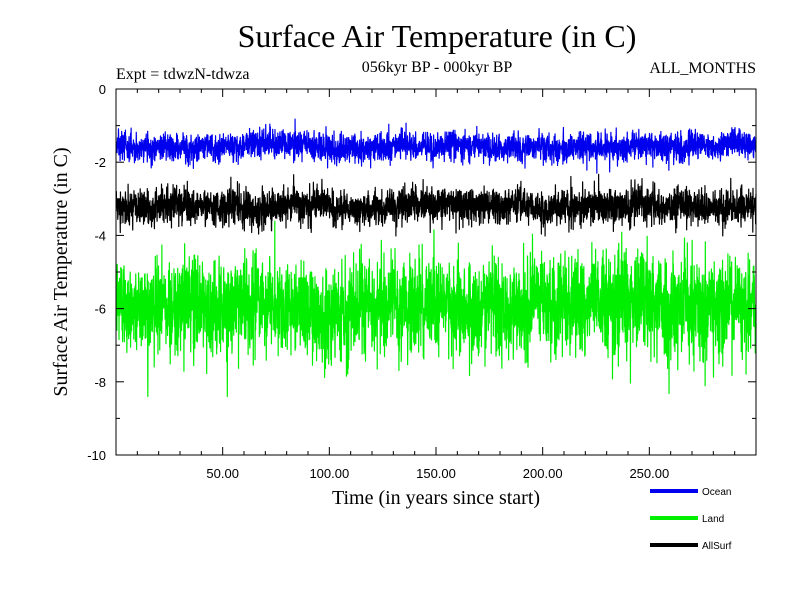 The width and height of the screenshot is (800, 600). Describe the element at coordinates (100, 162) in the screenshot. I see `y-tick-label: -2` at that location.